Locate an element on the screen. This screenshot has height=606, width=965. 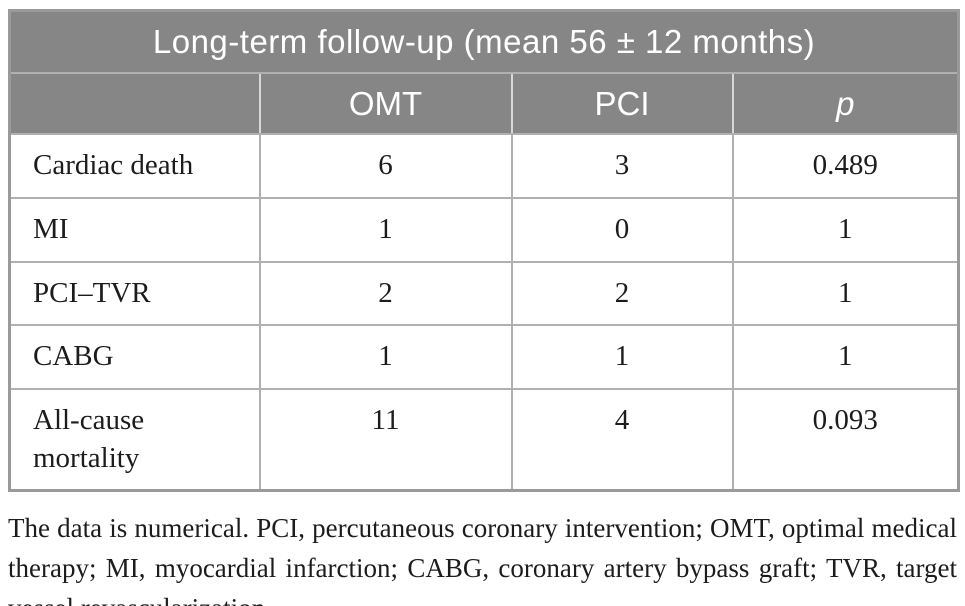
table-row-cardiac-death: Cardiac death 6 3 0.489 is located at coordinates (484, 166).